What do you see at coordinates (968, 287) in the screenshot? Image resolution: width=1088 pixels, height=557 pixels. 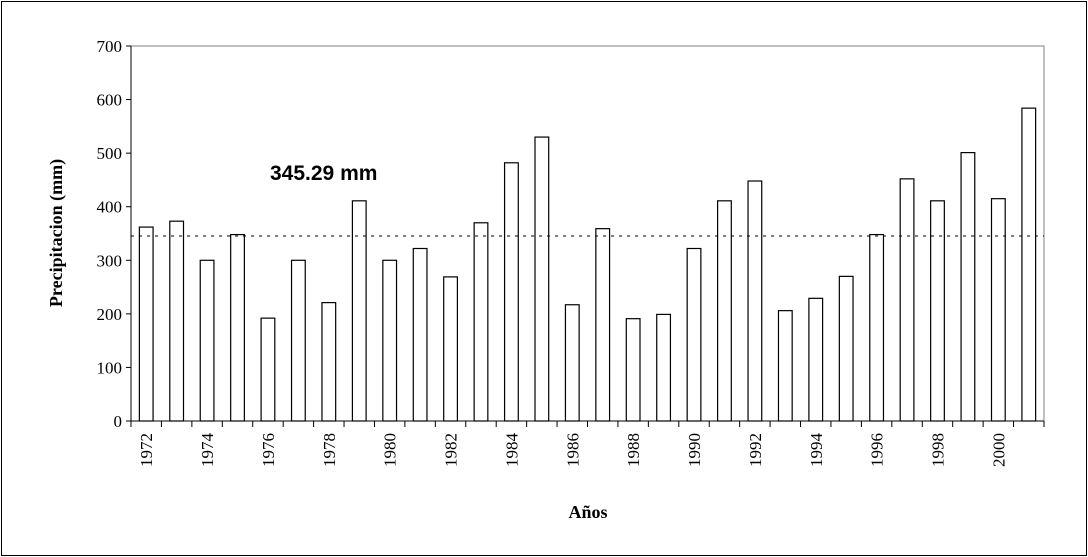 I see `bar-1999` at bounding box center [968, 287].